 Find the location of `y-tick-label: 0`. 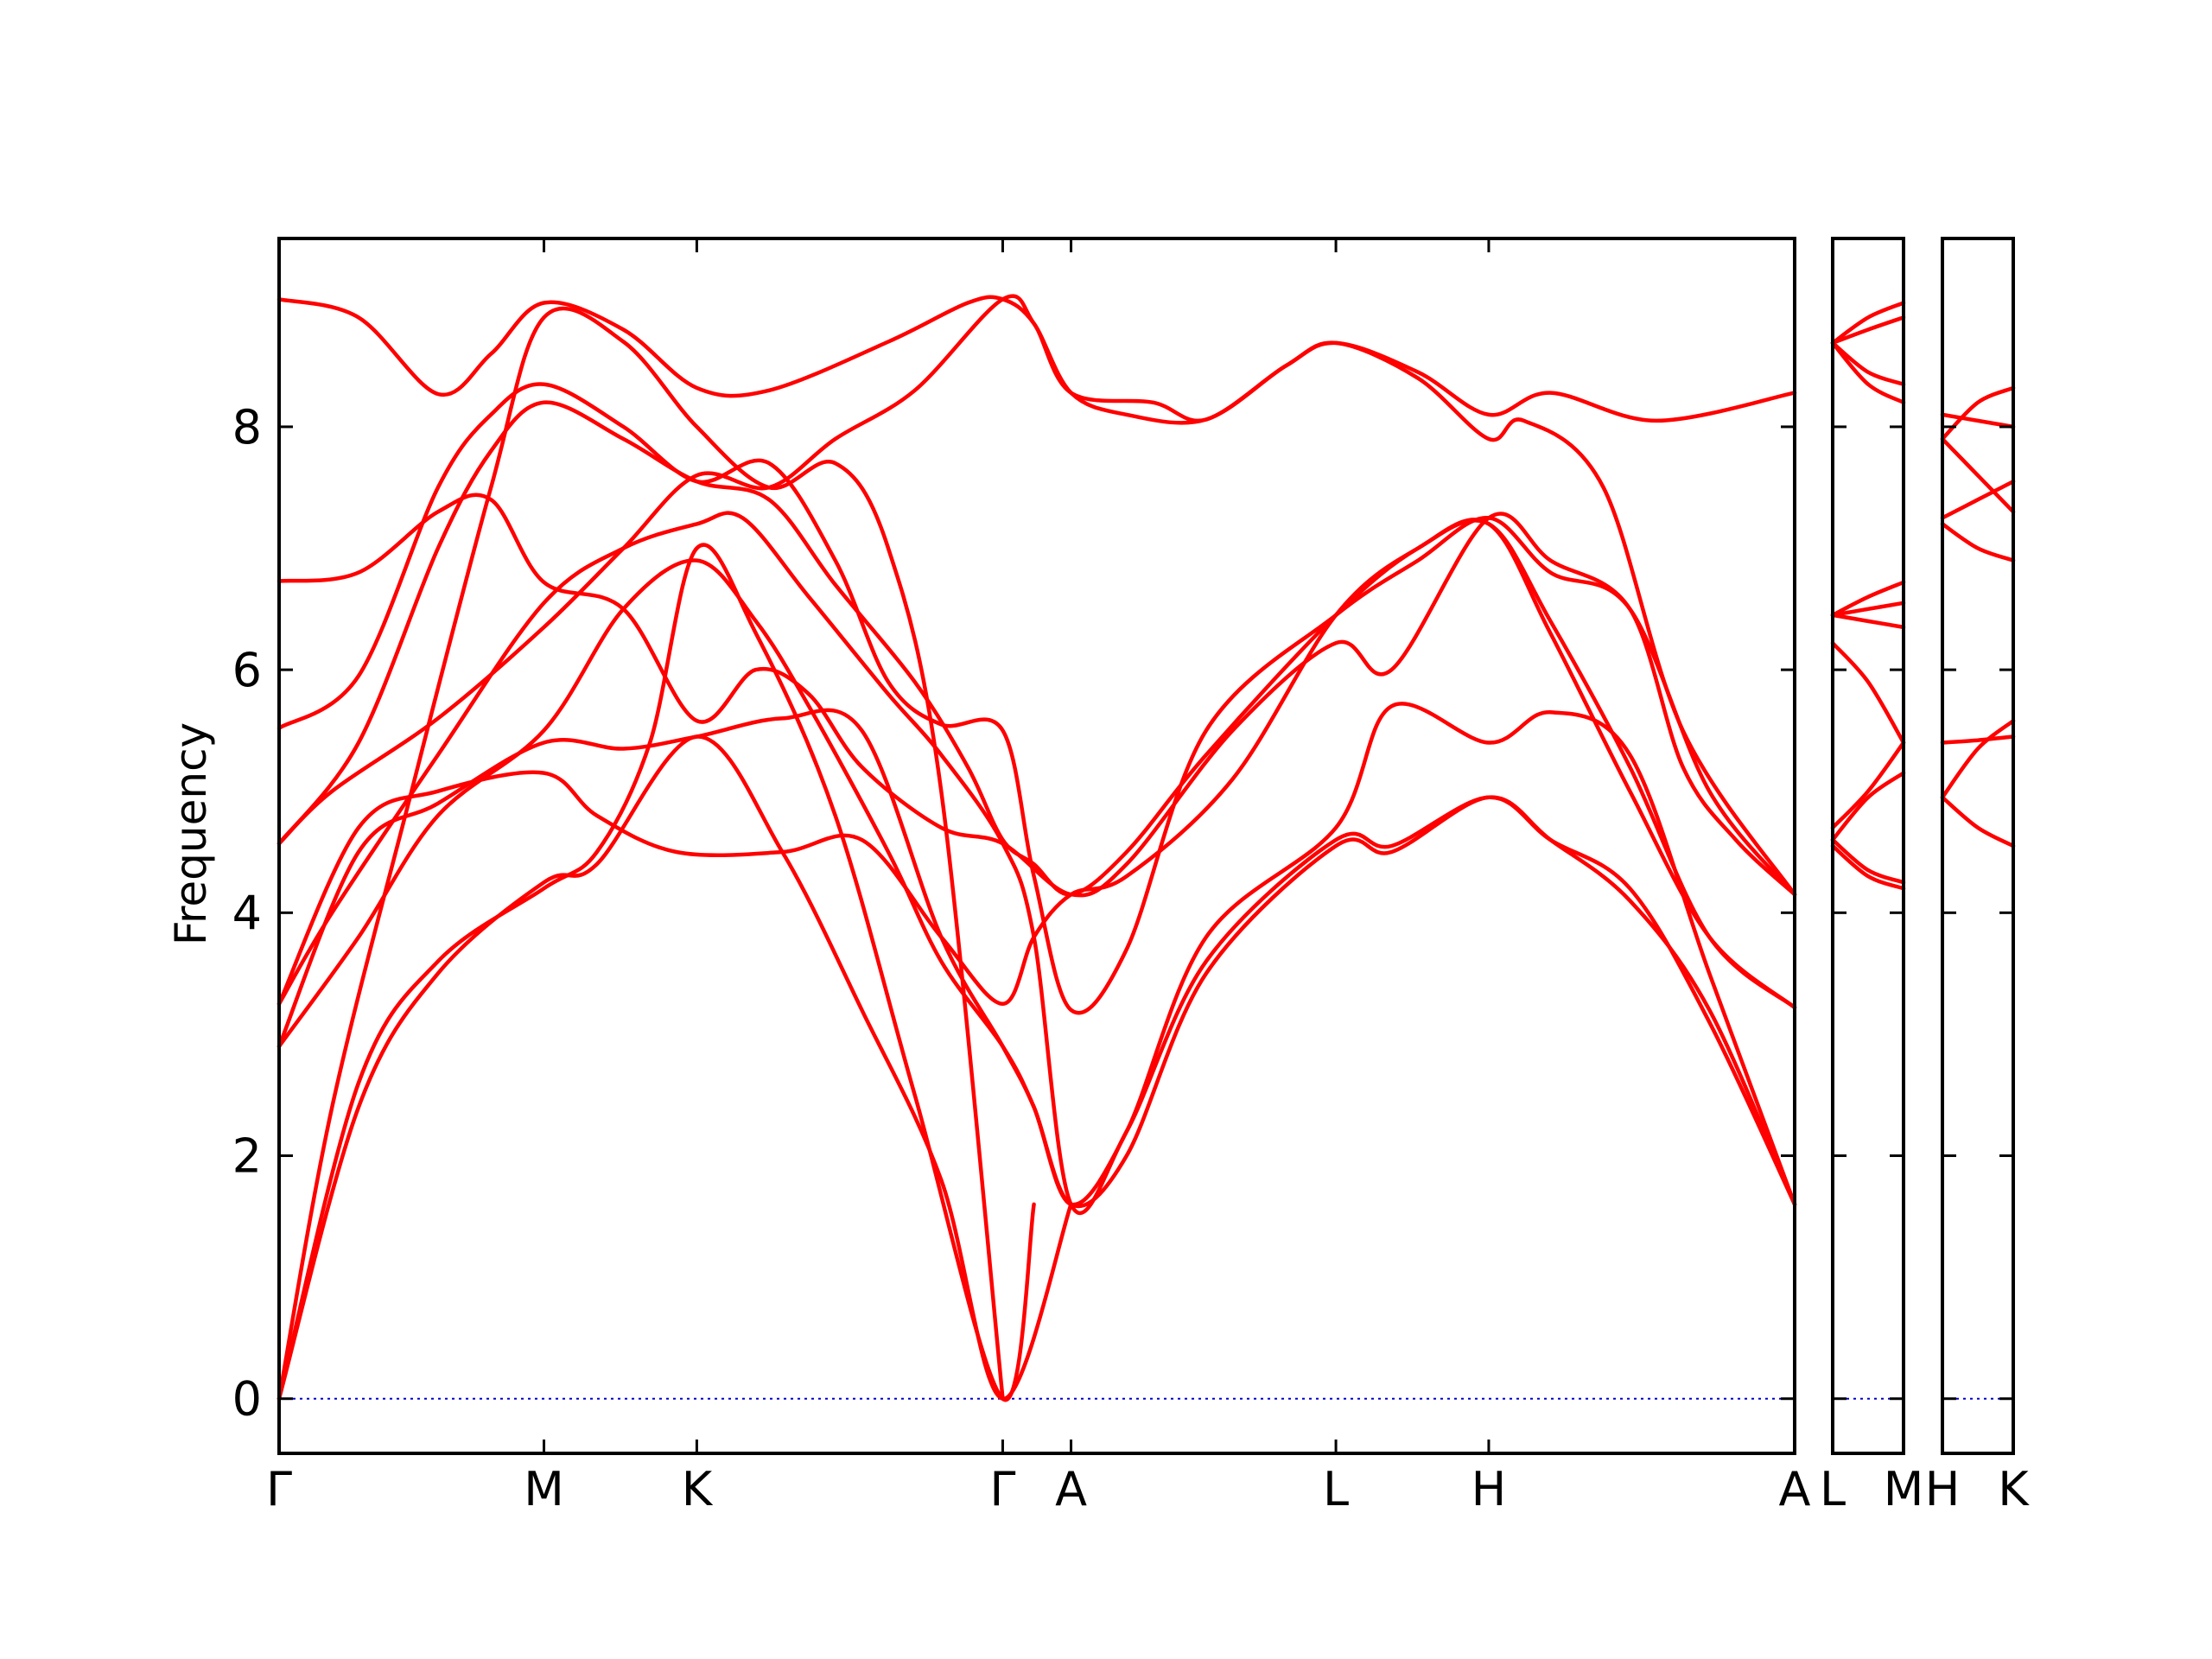

y-tick-label: 0 is located at coordinates (247, 1399).